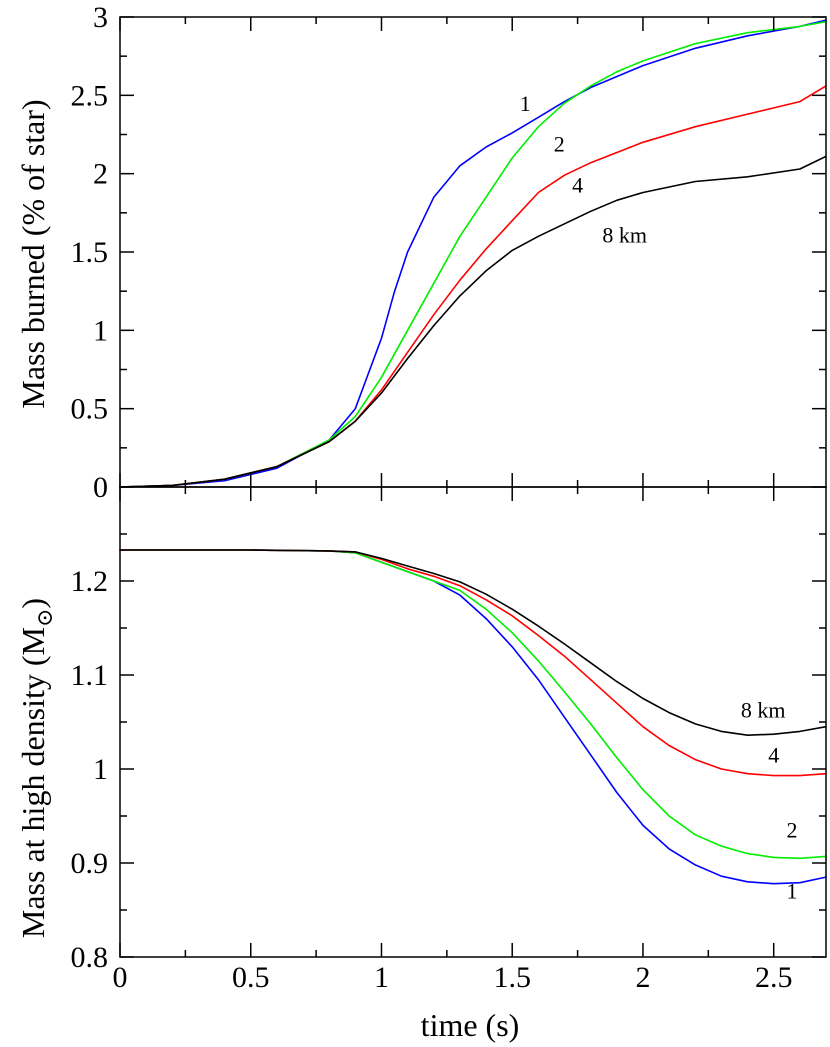  What do you see at coordinates (33, 782) in the screenshot?
I see `bottom-y-axis-title-main: Mass at high density (M` at bounding box center [33, 782].